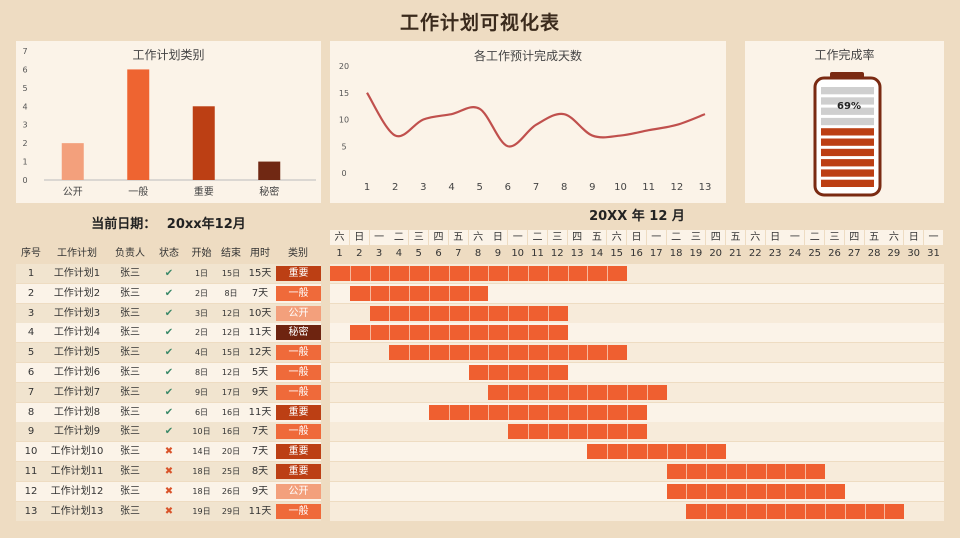 The width and height of the screenshot is (960, 538). What do you see at coordinates (834, 253) in the screenshot?
I see `day-number: 26` at bounding box center [834, 253].